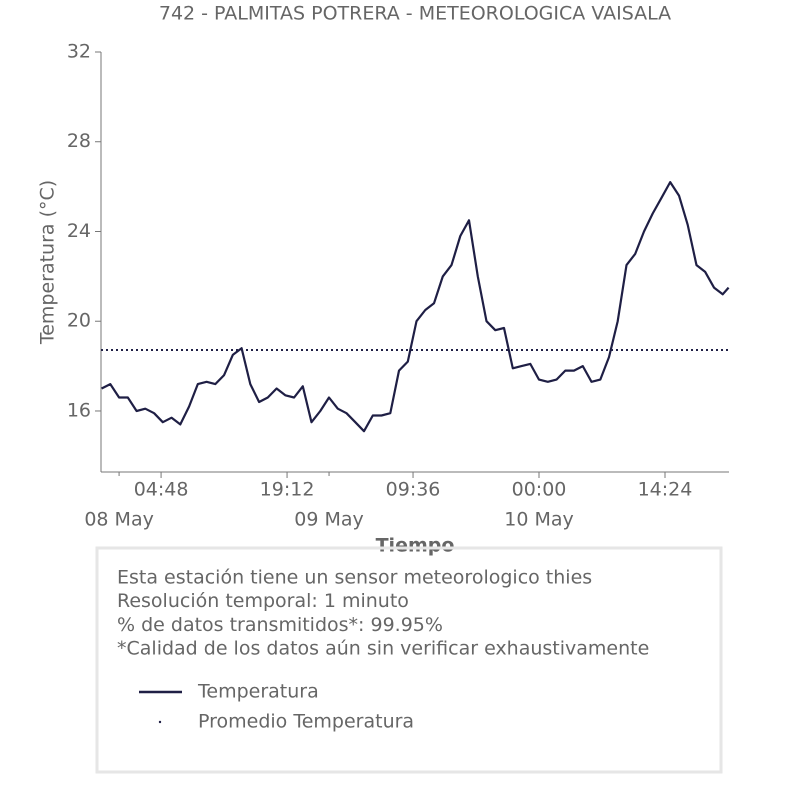 This screenshot has height=806, width=806. I want to click on legend-label: Temperatura, so click(258, 692).